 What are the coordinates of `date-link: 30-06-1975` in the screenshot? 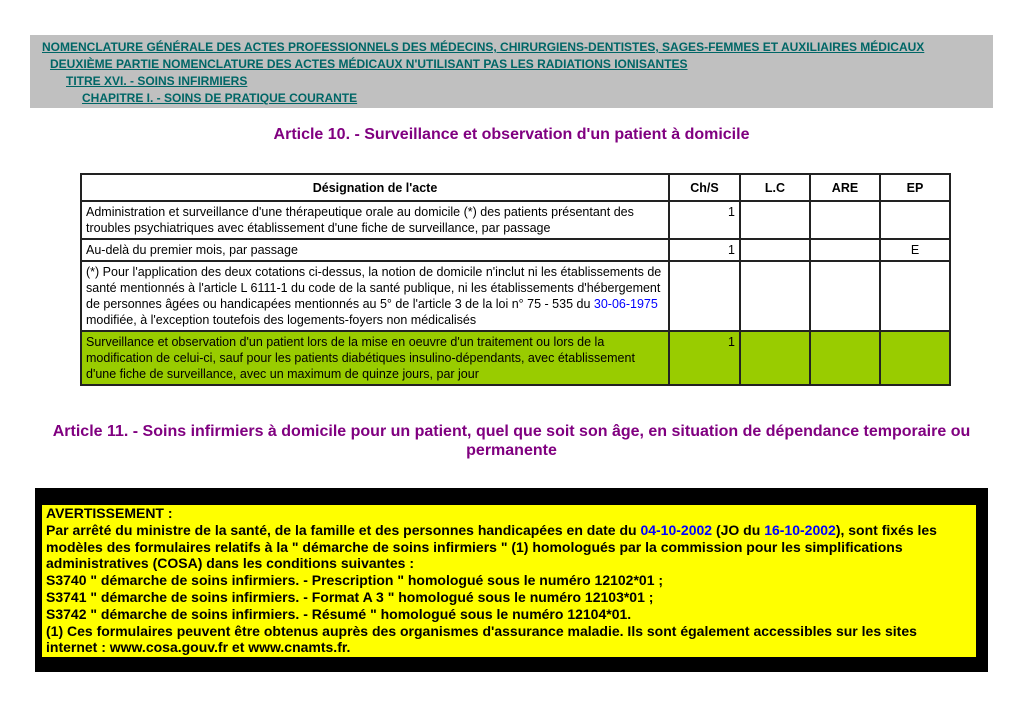 It's located at (625, 304).